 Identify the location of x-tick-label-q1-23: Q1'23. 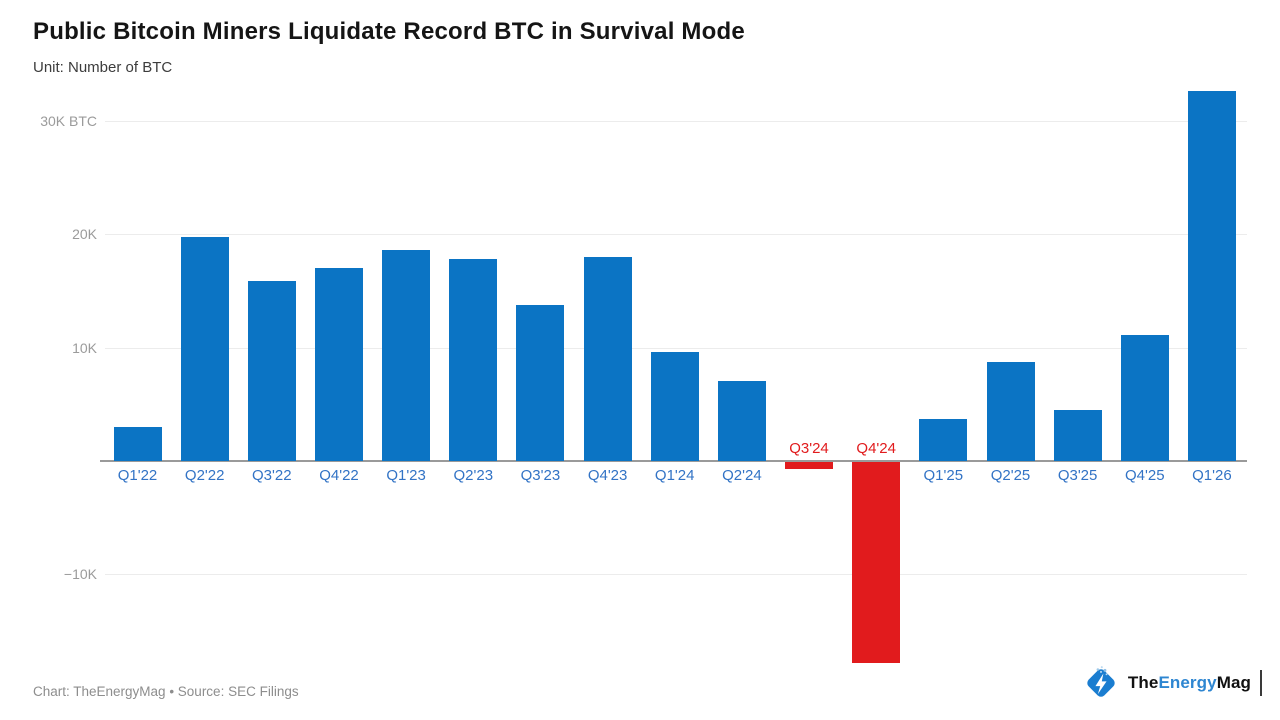
(406, 475).